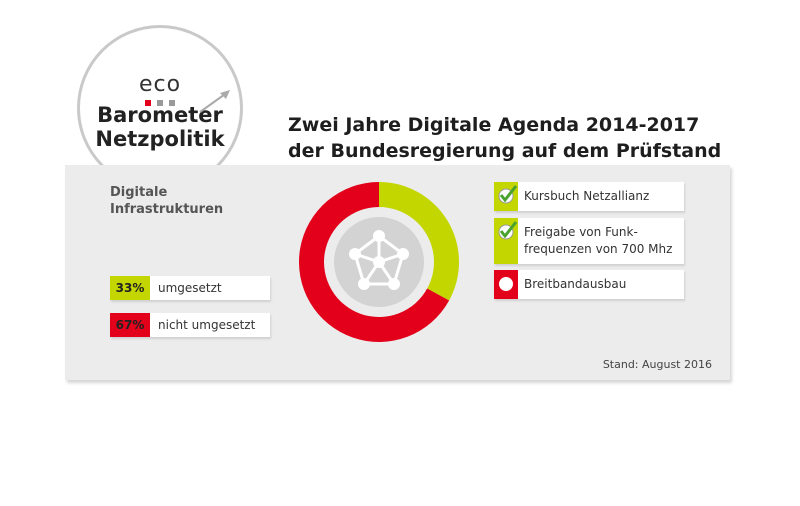 The image size is (800, 506). Describe the element at coordinates (130, 288) in the screenshot. I see `legend-swatch: 33%` at that location.